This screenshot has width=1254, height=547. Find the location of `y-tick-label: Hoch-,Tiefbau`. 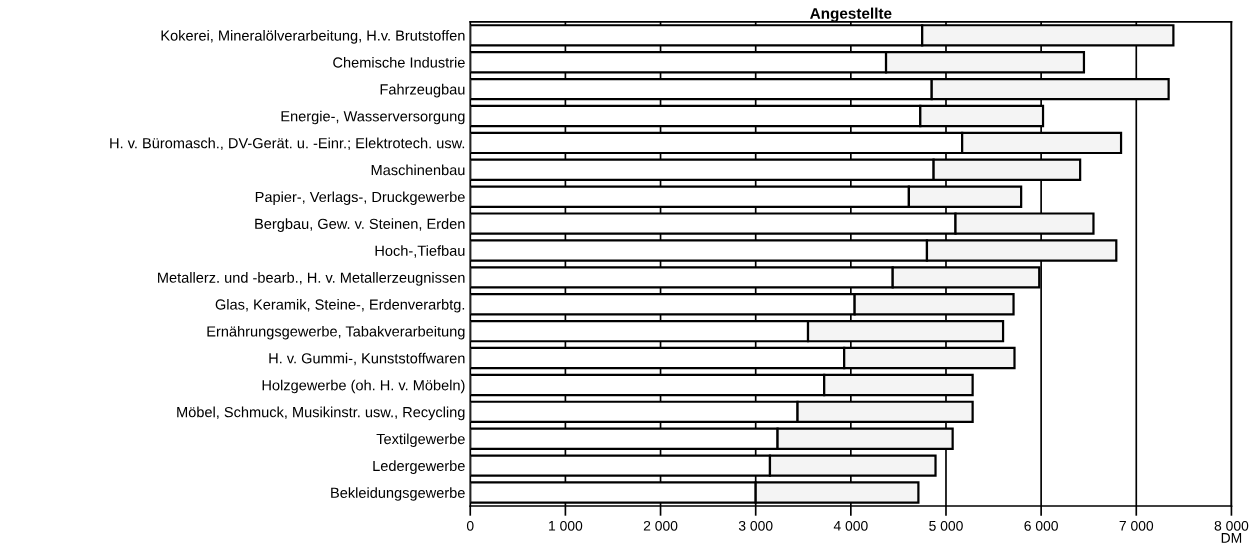

y-tick-label: Hoch-,Tiefbau is located at coordinates (420, 251).